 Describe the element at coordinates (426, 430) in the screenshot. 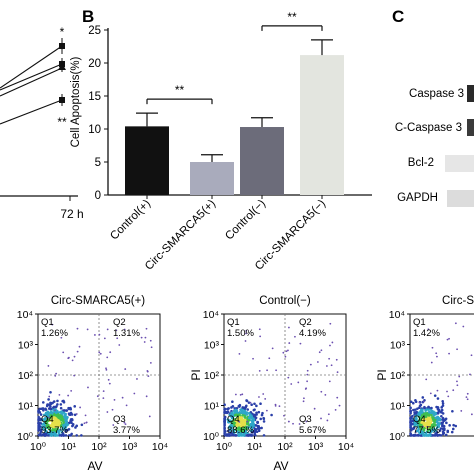

I see `quadrant-percent: 77.5%` at that location.